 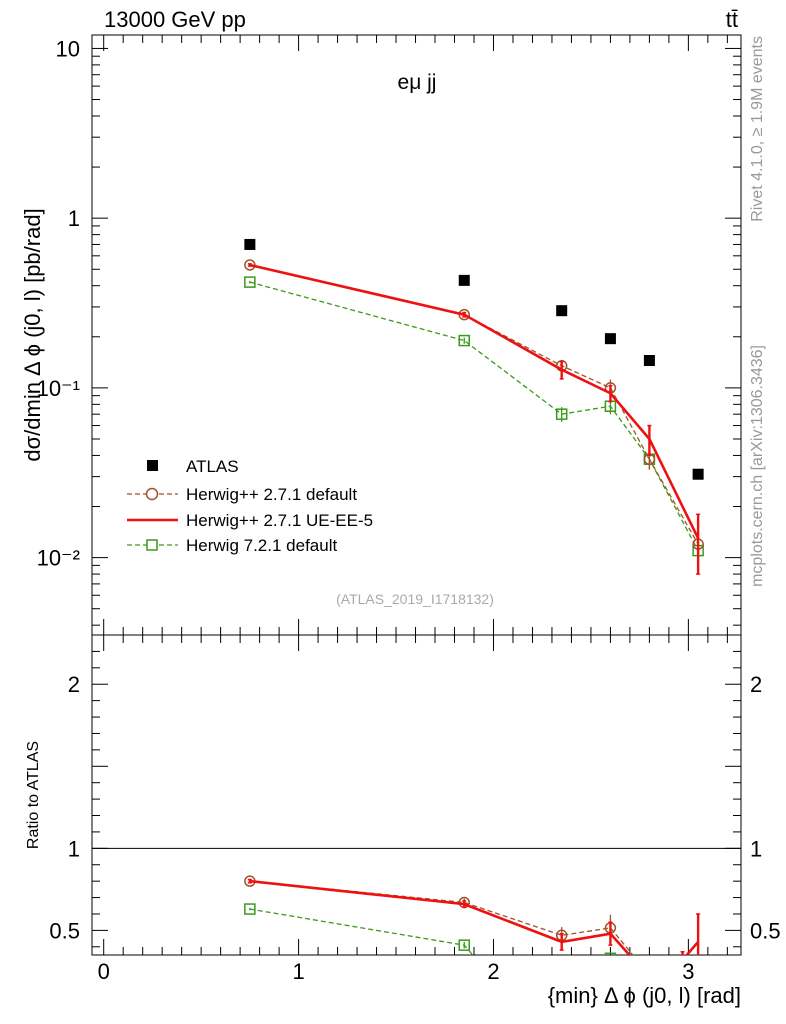 What do you see at coordinates (361, 931) in the screenshot?
I see `ratio-line-herwig-7-2-1-default` at bounding box center [361, 931].